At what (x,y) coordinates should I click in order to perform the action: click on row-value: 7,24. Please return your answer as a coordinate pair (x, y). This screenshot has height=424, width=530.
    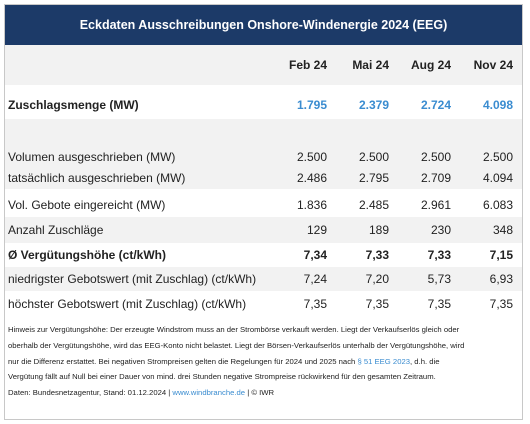
    Looking at the image, I should click on (315, 279).